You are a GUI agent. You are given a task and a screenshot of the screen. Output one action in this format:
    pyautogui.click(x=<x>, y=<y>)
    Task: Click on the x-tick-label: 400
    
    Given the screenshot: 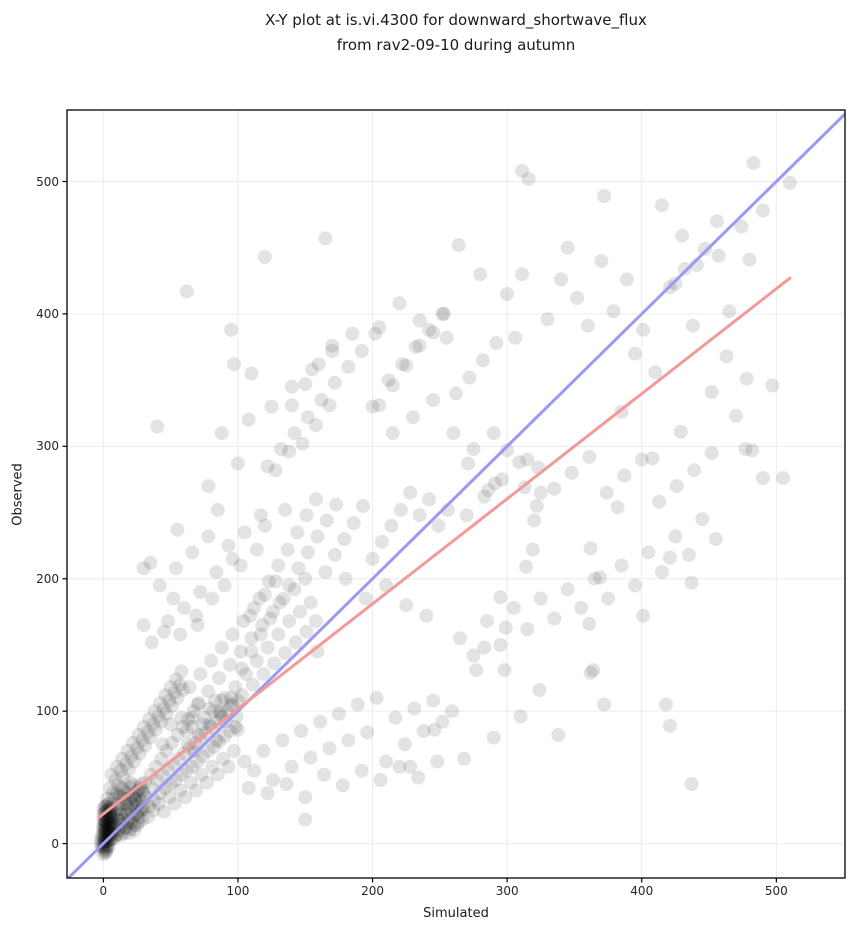 What is the action you would take?
    pyautogui.click(x=642, y=891)
    